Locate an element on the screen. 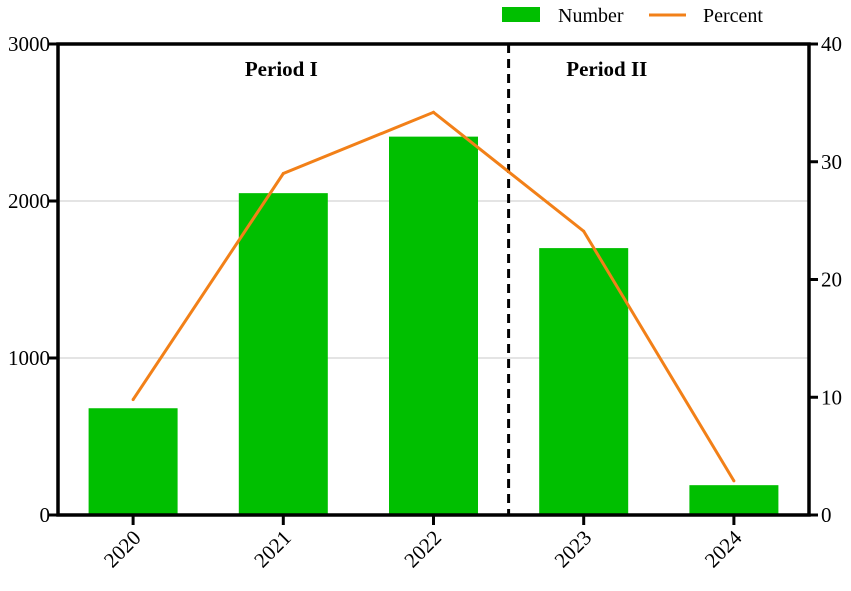 This screenshot has width=851, height=591. period-ii-label: Period II is located at coordinates (606, 69).